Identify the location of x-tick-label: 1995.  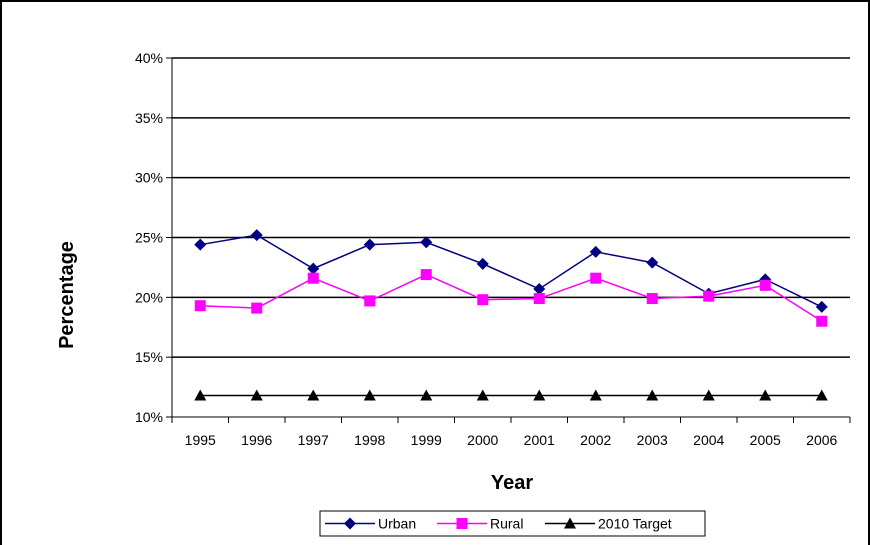
(200, 440).